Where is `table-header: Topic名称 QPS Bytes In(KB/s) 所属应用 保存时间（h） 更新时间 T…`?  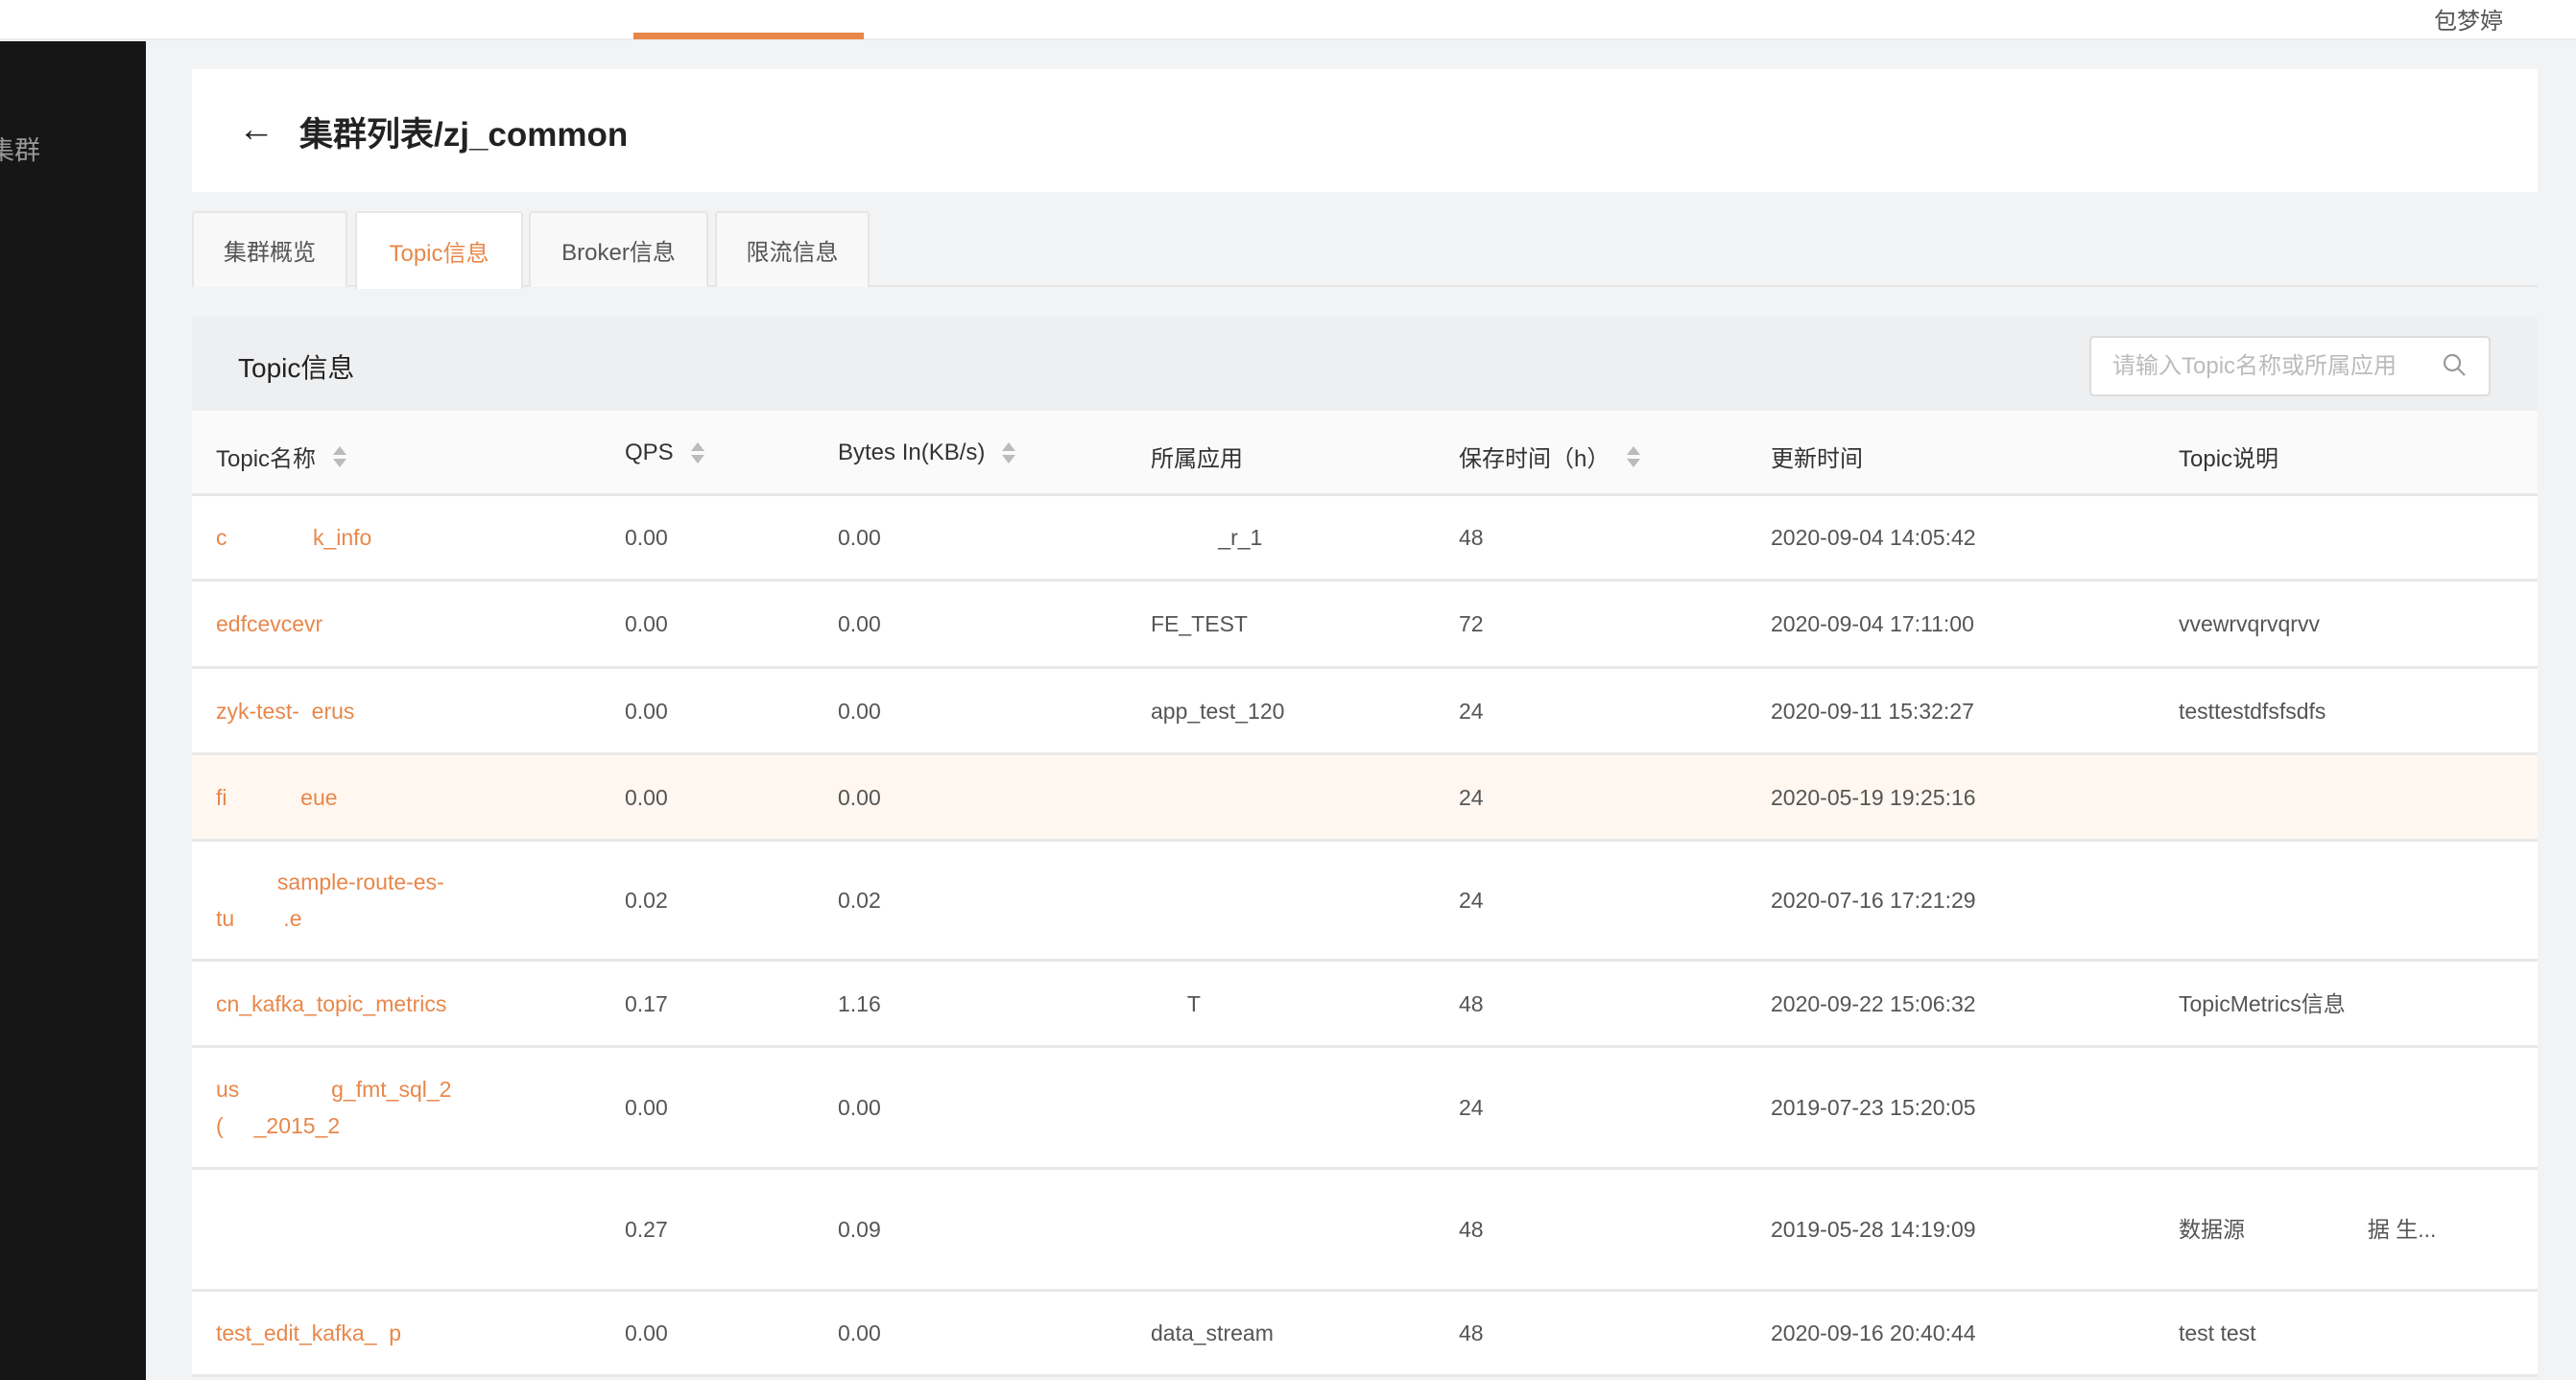
table-header: Topic名称 QPS Bytes In(KB/s) 所属应用 保存时间（h） 更新时间 T… is located at coordinates (1365, 454).